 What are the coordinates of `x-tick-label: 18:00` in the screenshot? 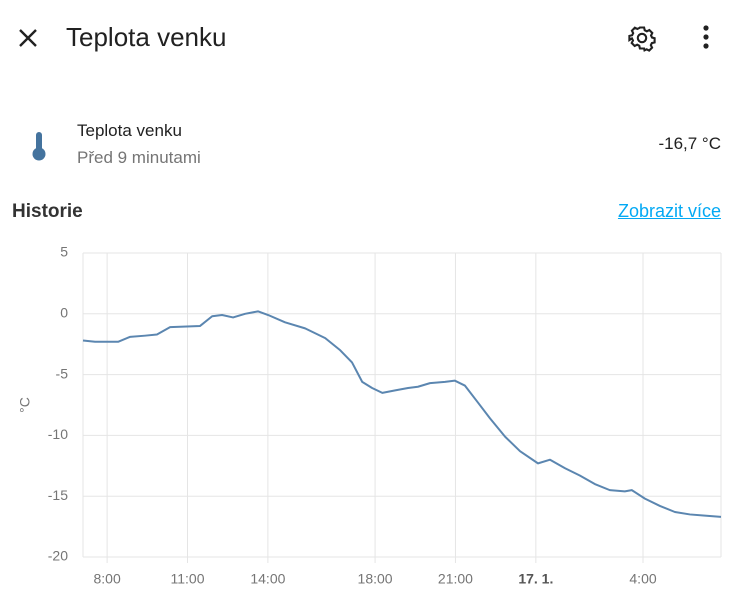 It's located at (375, 579).